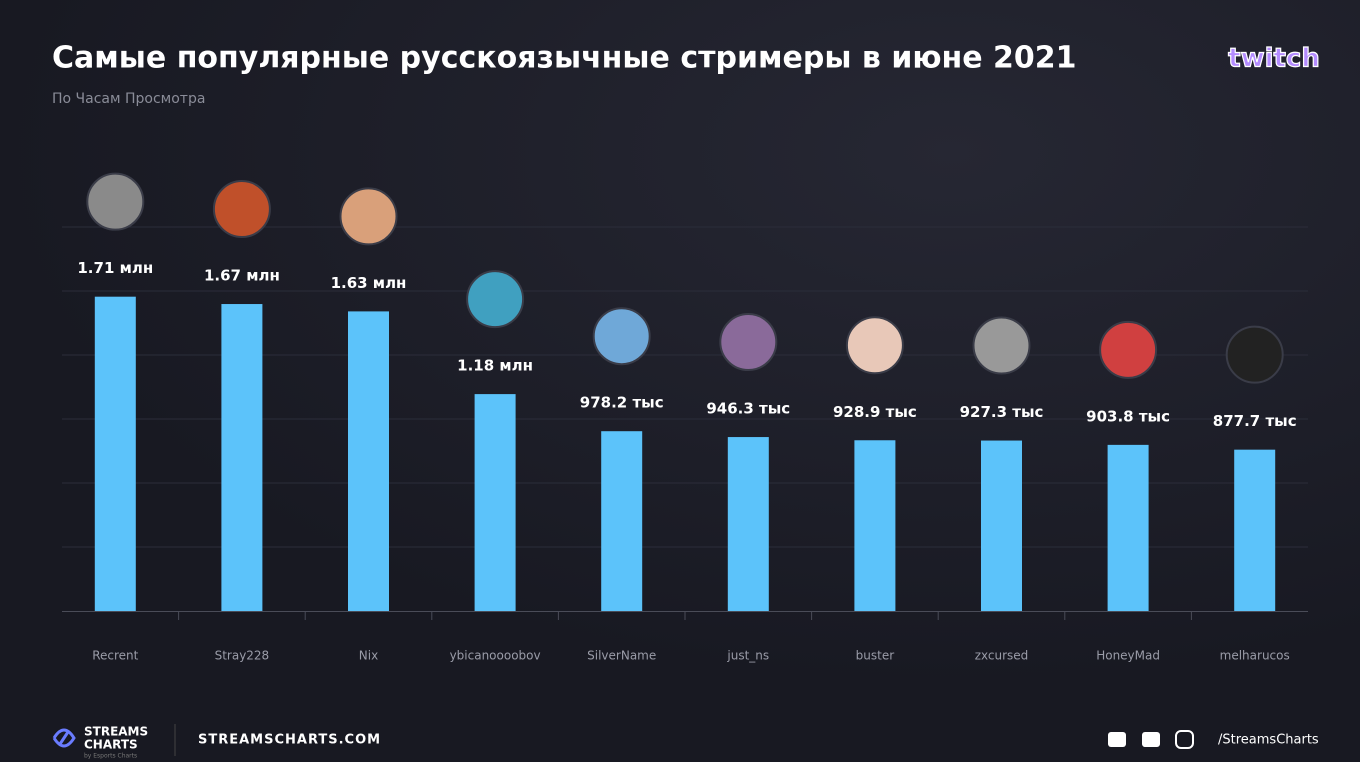  I want to click on value-label: 877.7 тыс, so click(1255, 421).